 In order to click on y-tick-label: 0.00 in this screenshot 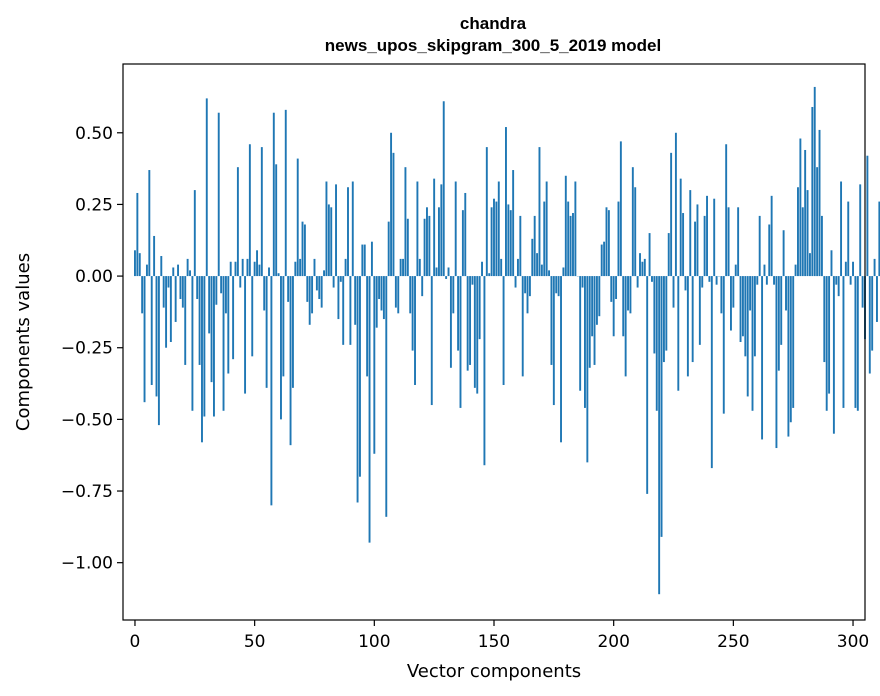, I will do `click(94, 277)`.